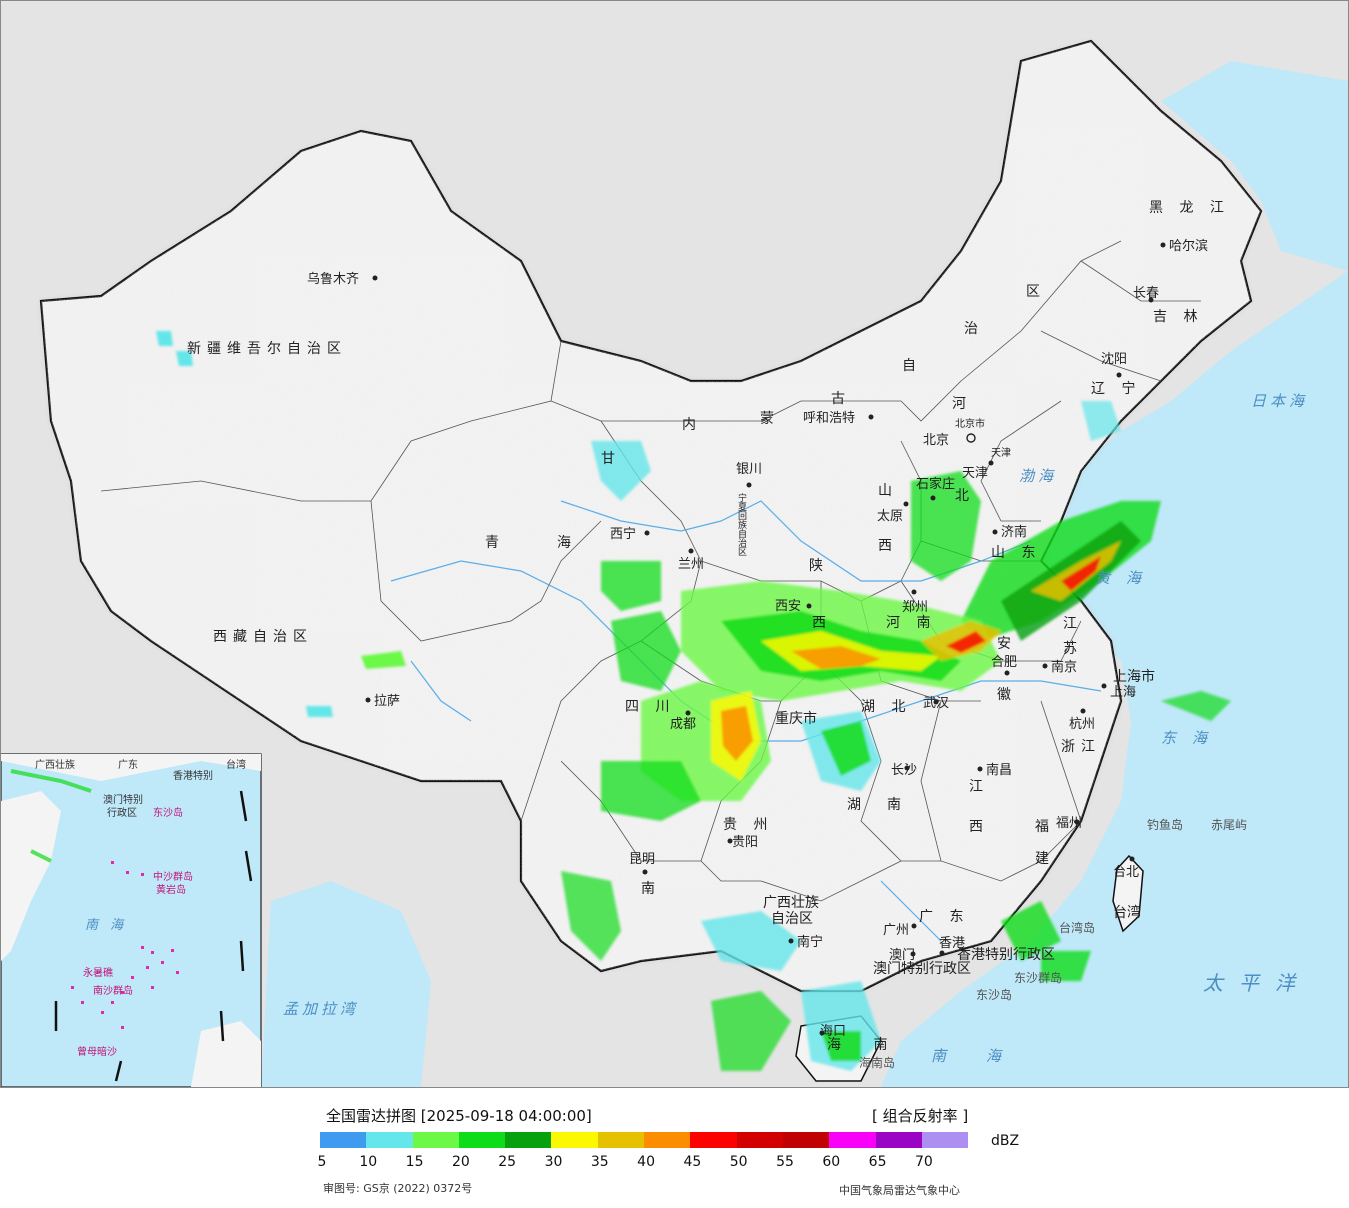 This screenshot has height=1208, width=1349. I want to click on city-nanchang: 南昌, so click(999, 770).